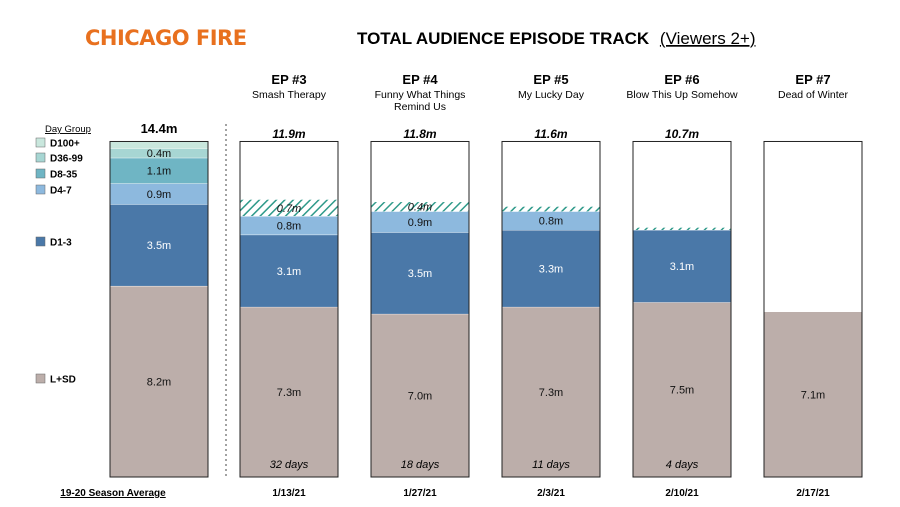 Image resolution: width=900 pixels, height=507 pixels. I want to click on data-label: 8.2m, so click(159, 382).